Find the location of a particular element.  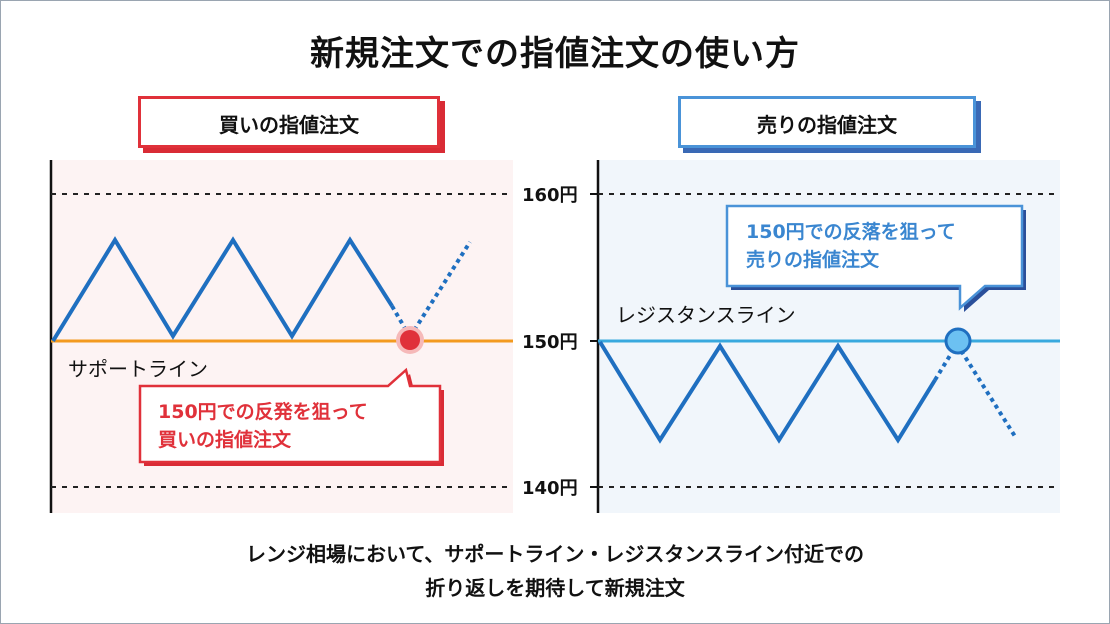

buy-callout-box is located at coordinates (290, 415).